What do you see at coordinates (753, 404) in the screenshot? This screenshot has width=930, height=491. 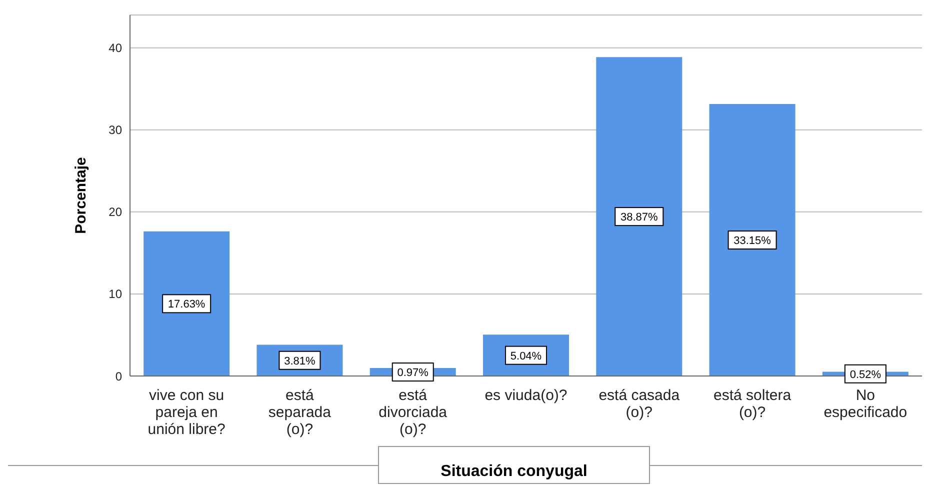 I see `x-tick-label: está soltera (o)?` at bounding box center [753, 404].